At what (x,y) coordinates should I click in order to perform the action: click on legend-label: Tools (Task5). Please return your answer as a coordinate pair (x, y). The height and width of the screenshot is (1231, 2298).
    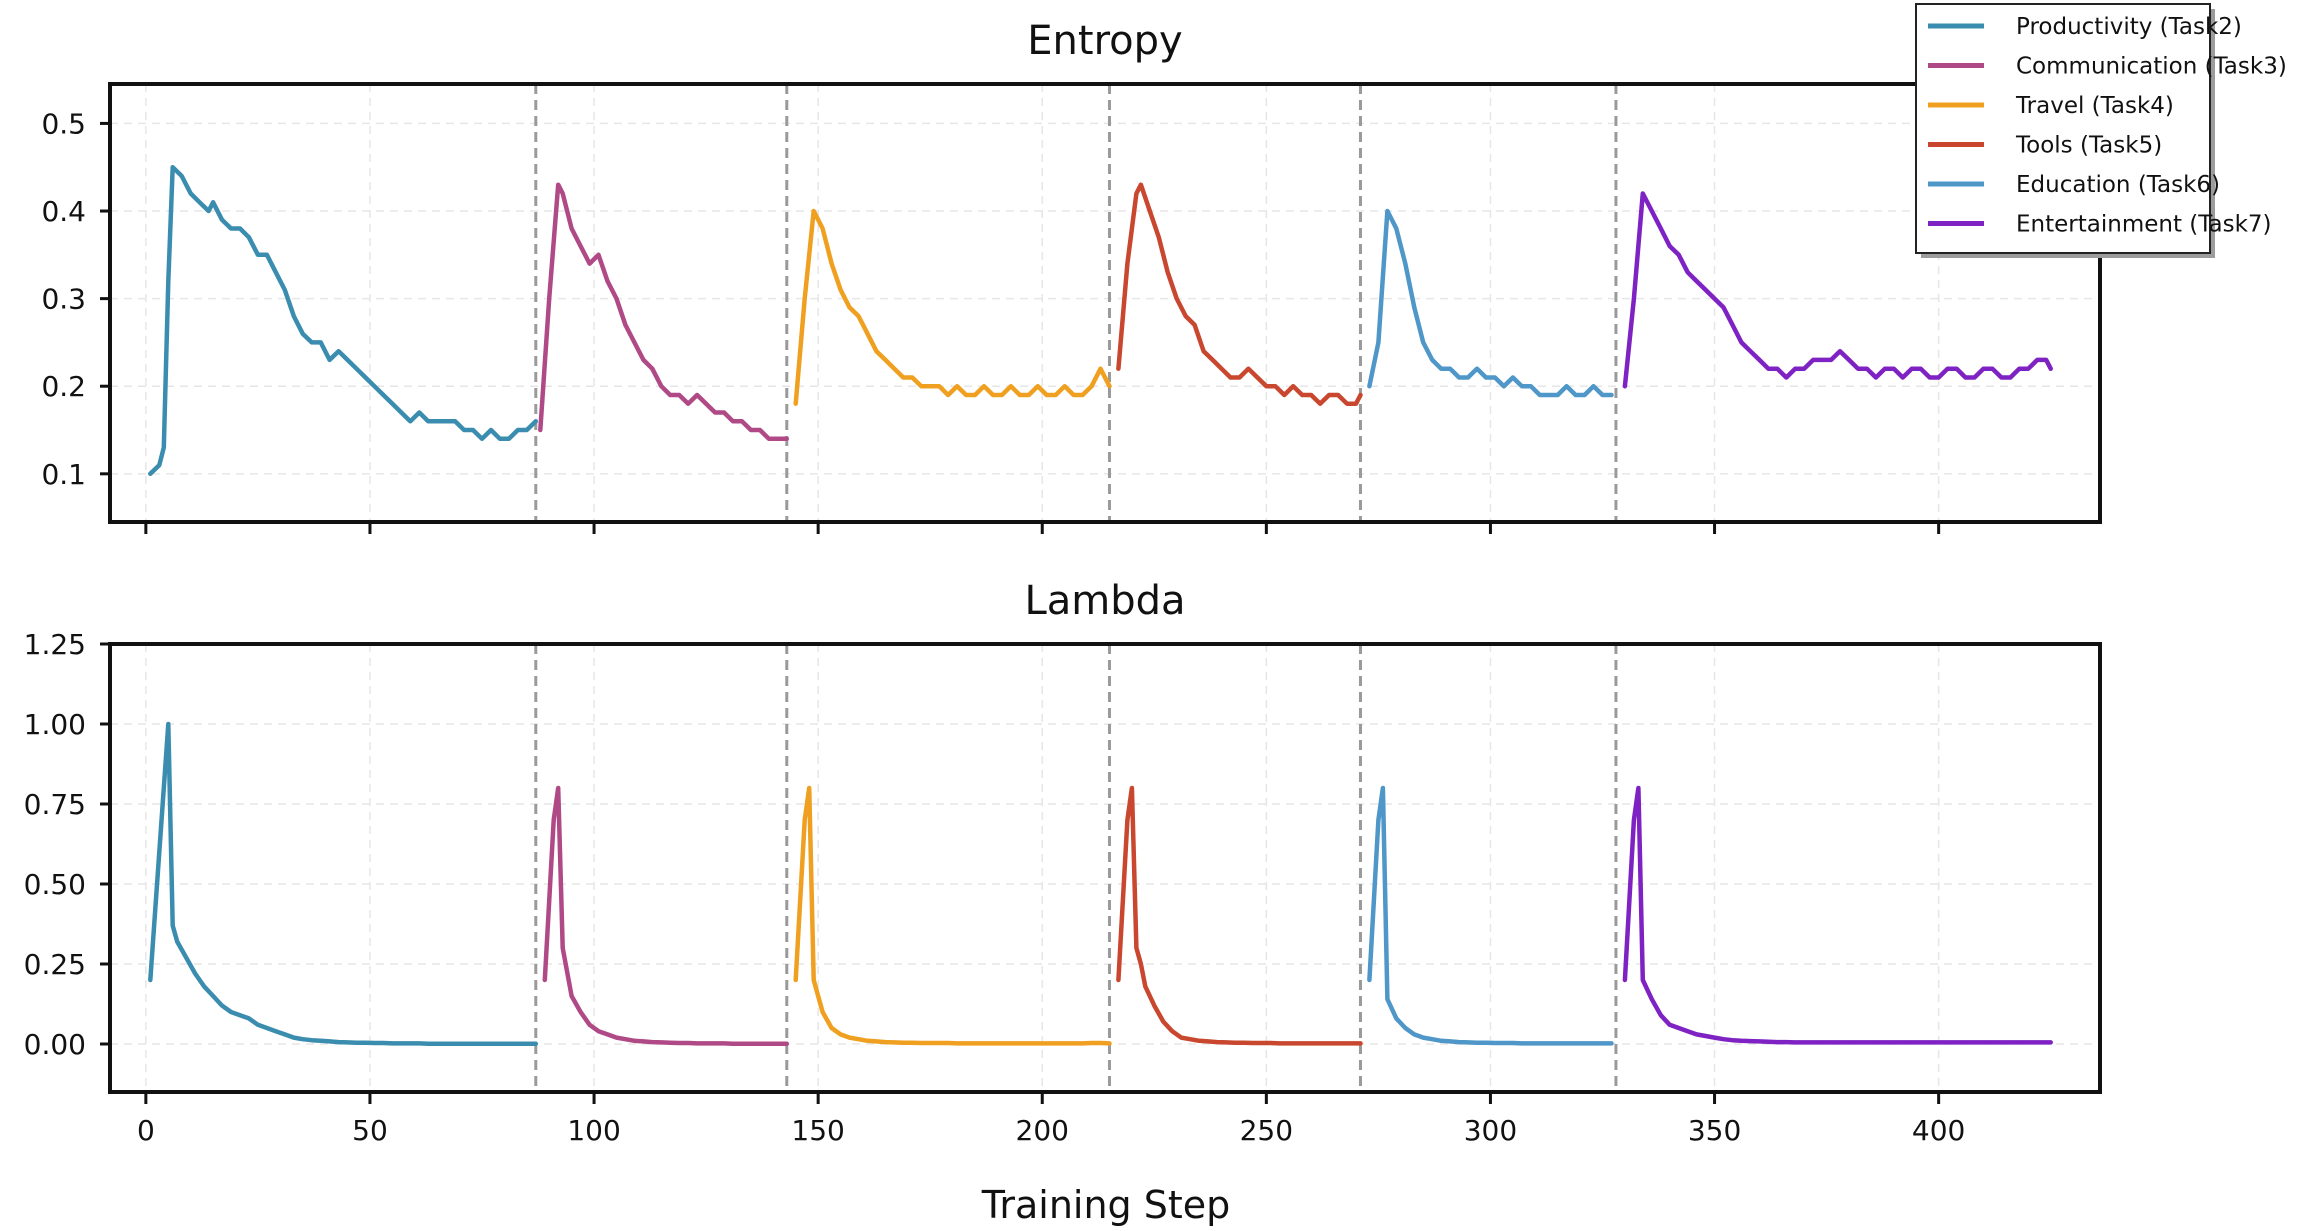
    Looking at the image, I should click on (2088, 146).